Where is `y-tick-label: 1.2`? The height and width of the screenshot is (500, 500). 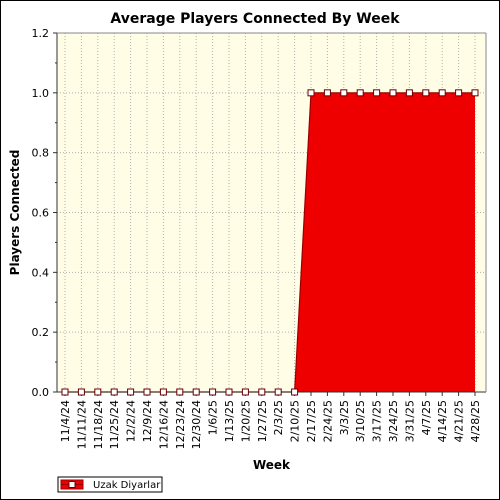 y-tick-label: 1.2 is located at coordinates (41, 33).